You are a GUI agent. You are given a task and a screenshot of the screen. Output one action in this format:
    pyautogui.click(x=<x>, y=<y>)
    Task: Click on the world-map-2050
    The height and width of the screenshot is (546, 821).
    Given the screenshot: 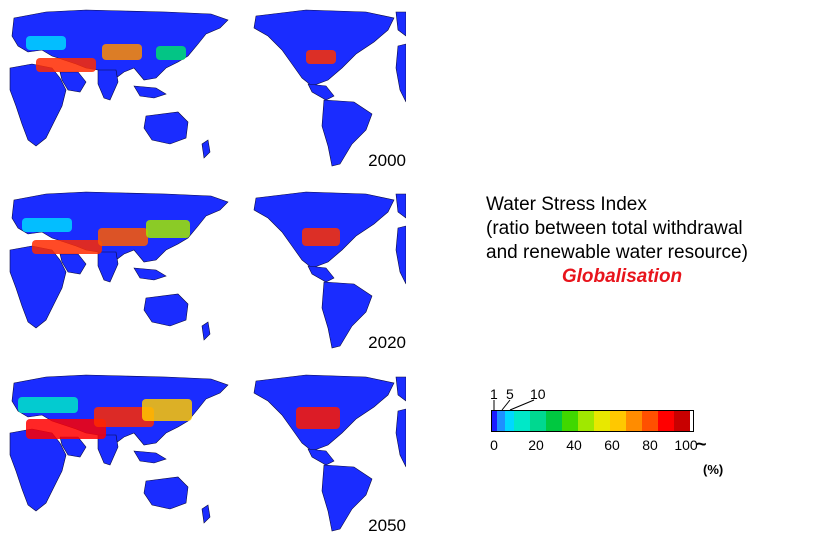 What is the action you would take?
    pyautogui.click(x=207, y=453)
    